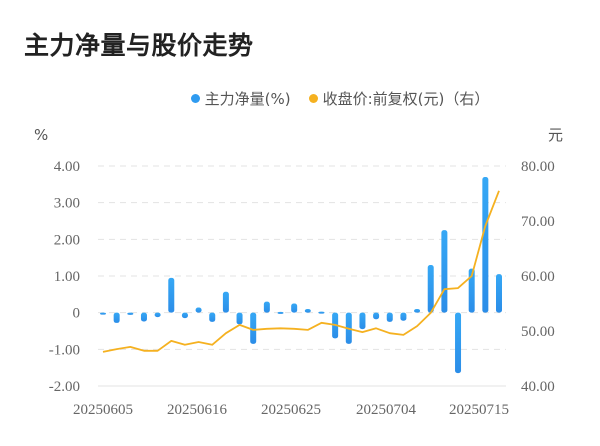 The width and height of the screenshot is (600, 446). Describe the element at coordinates (67, 167) in the screenshot. I see `y-left-tick-label: 4.00` at that location.